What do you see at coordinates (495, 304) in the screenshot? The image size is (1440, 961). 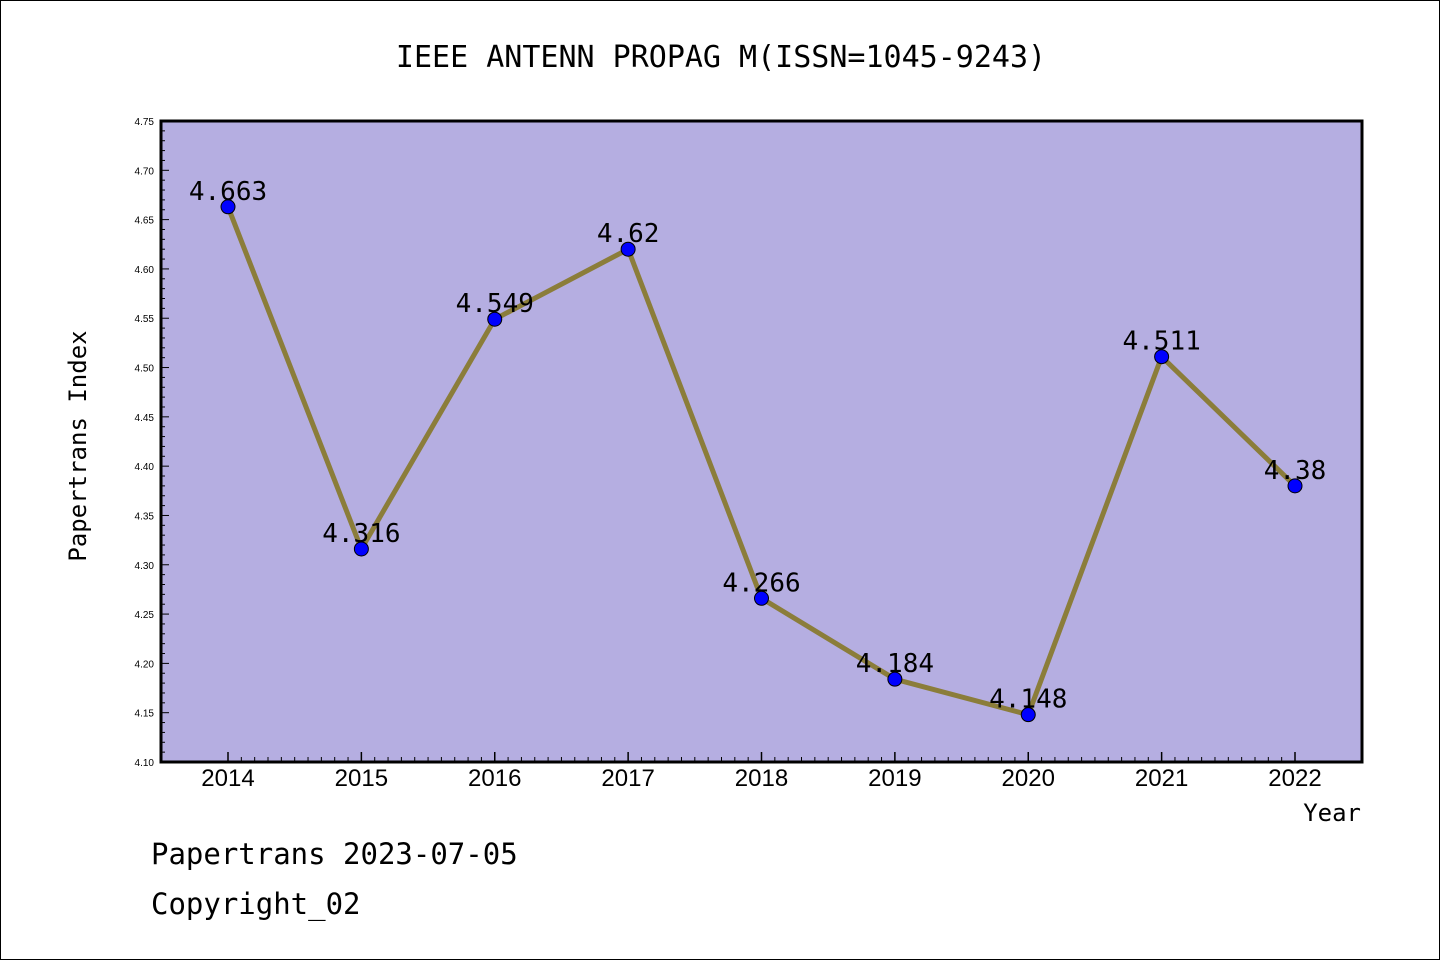 I see `data-label: 4.549` at bounding box center [495, 304].